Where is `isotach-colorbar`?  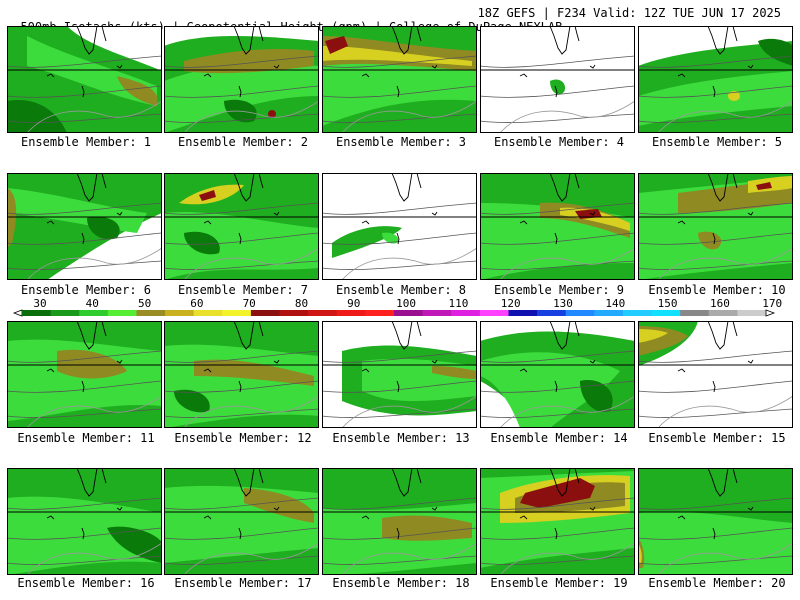 isotach-colorbar is located at coordinates (394, 313).